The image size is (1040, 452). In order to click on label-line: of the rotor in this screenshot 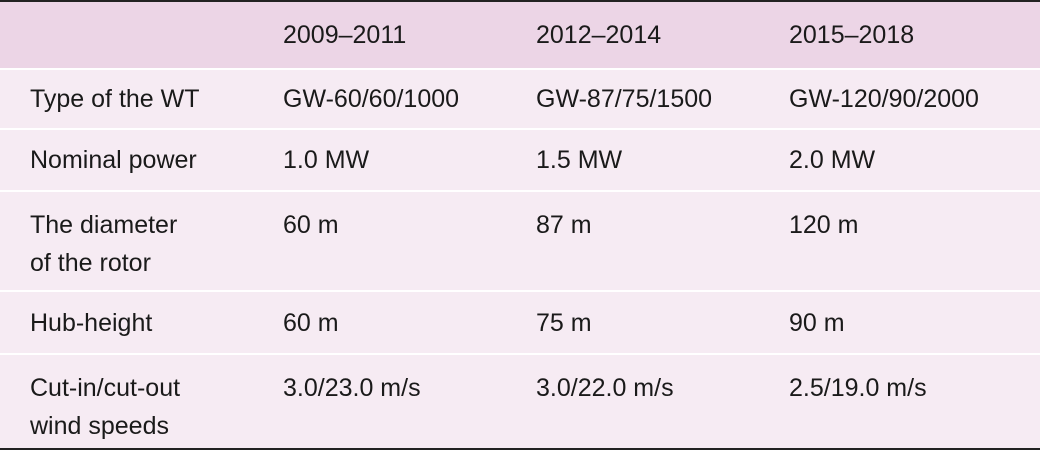, I will do `click(90, 263)`.